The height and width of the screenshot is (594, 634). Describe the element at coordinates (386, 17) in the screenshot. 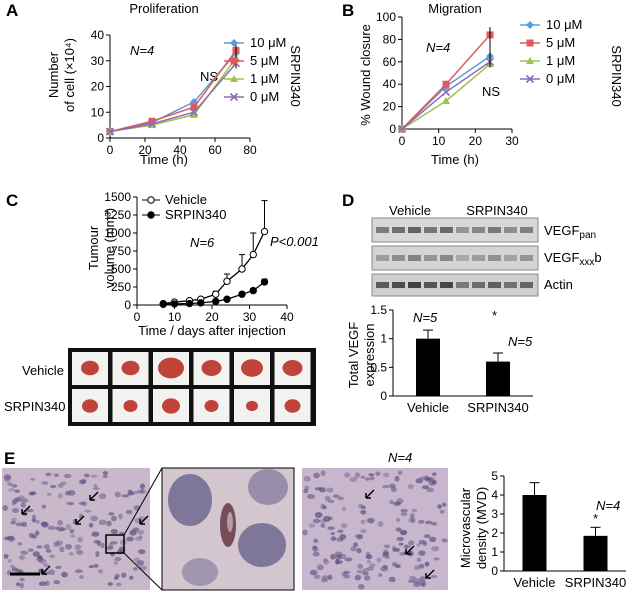

I see `panel-b-y-tick-label: 100` at that location.